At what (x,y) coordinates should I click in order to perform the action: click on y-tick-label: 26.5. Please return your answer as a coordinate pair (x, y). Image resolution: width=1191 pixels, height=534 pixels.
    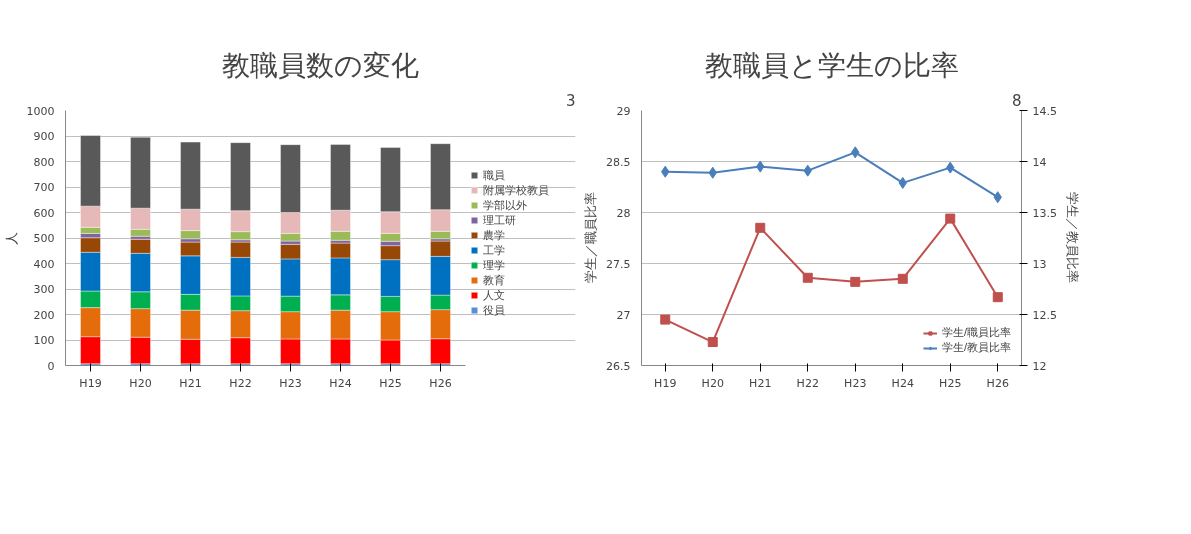
    Looking at the image, I should click on (618, 366).